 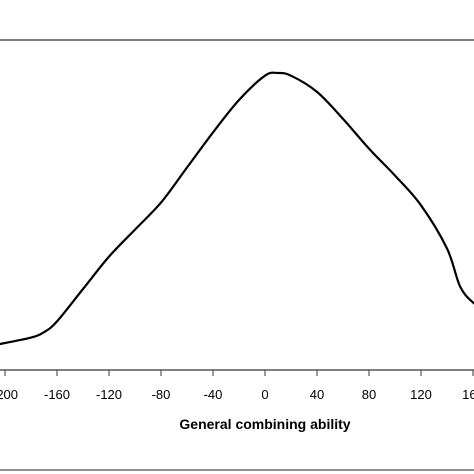 I want to click on x-tick-label: 40, so click(x=317, y=394).